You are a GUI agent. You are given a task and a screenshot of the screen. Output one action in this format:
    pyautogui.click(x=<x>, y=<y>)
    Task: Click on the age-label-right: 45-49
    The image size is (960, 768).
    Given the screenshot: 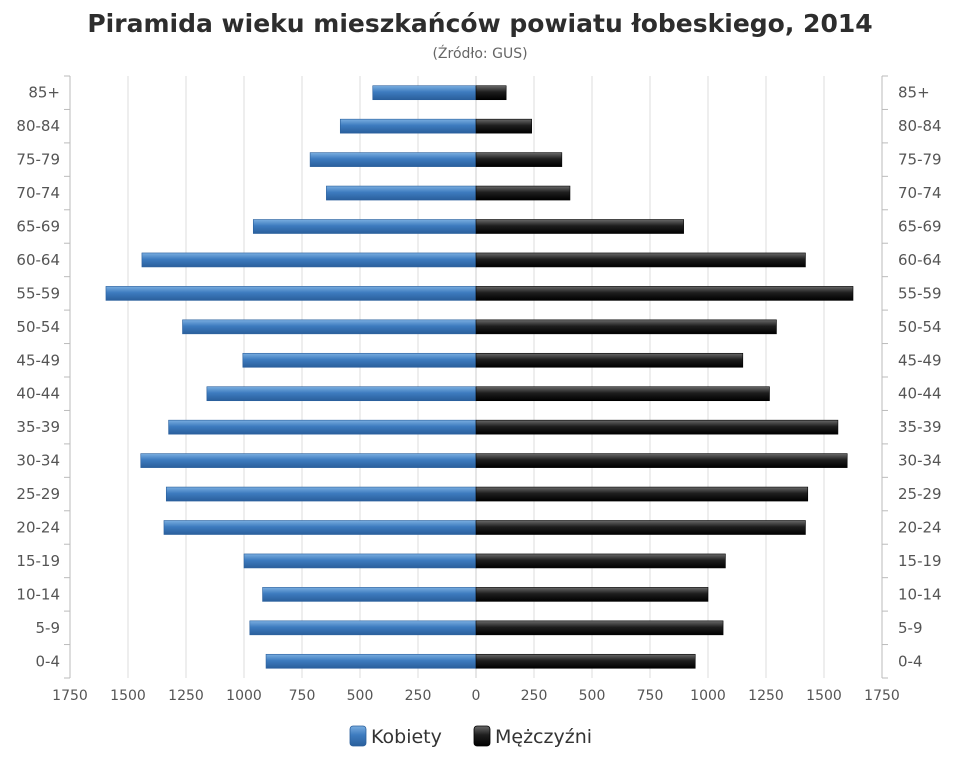 What is the action you would take?
    pyautogui.click(x=920, y=360)
    